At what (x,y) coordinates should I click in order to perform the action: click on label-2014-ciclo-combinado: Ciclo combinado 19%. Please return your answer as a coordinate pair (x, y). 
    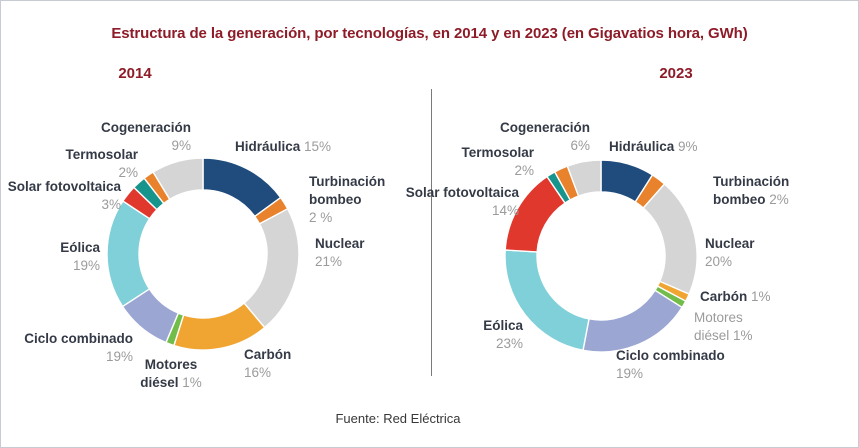
    Looking at the image, I should click on (78, 348).